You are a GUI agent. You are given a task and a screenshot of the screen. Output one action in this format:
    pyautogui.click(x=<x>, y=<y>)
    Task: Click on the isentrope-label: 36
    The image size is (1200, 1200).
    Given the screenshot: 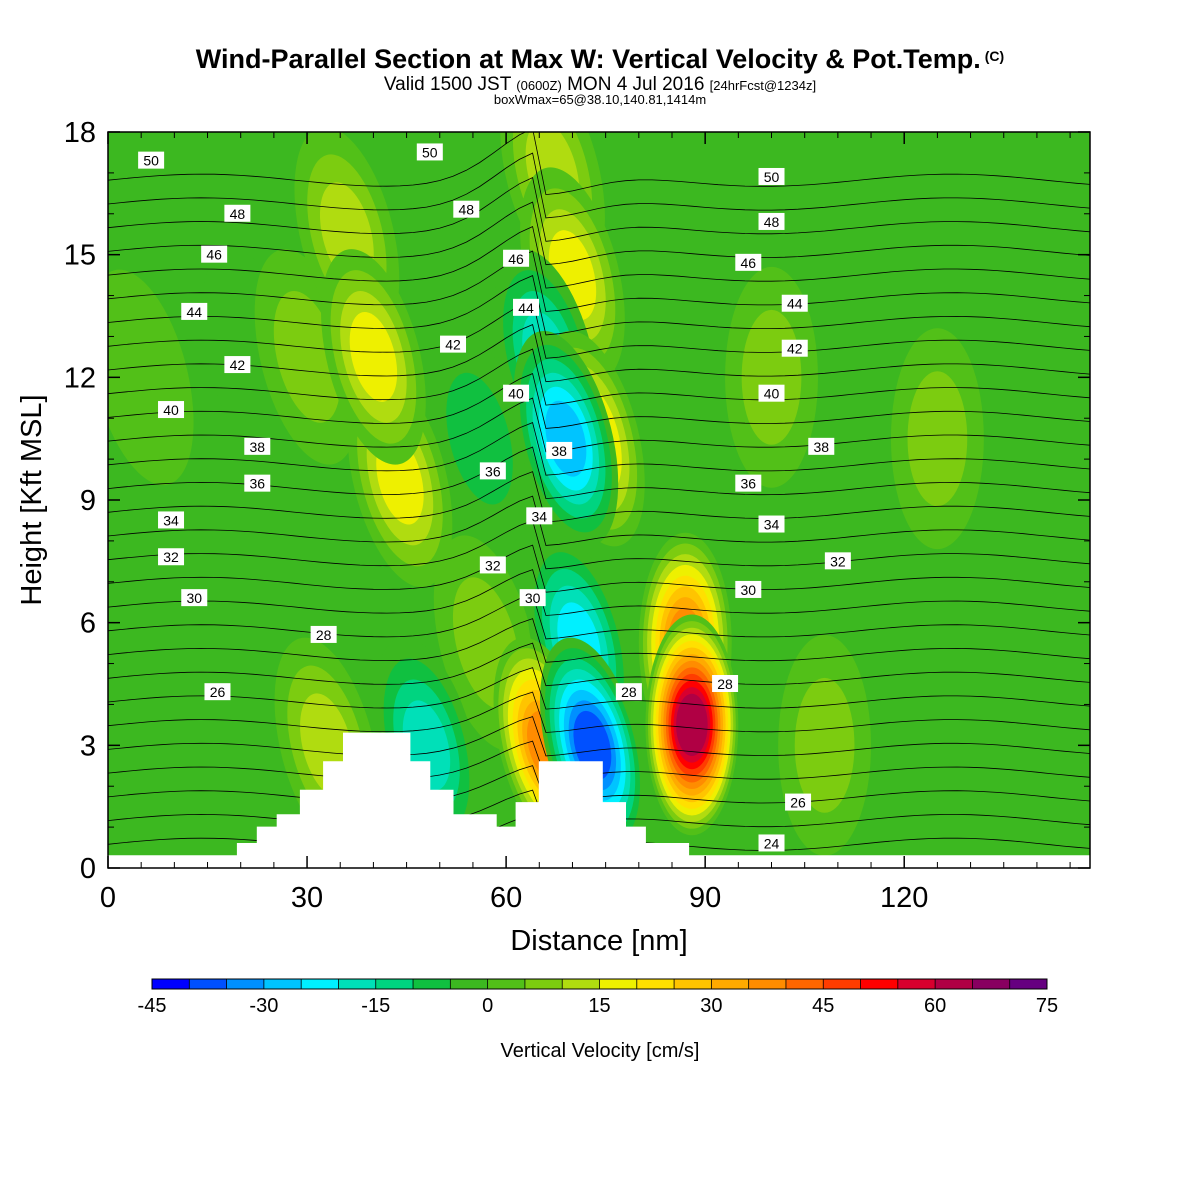 What is the action you would take?
    pyautogui.click(x=492, y=471)
    